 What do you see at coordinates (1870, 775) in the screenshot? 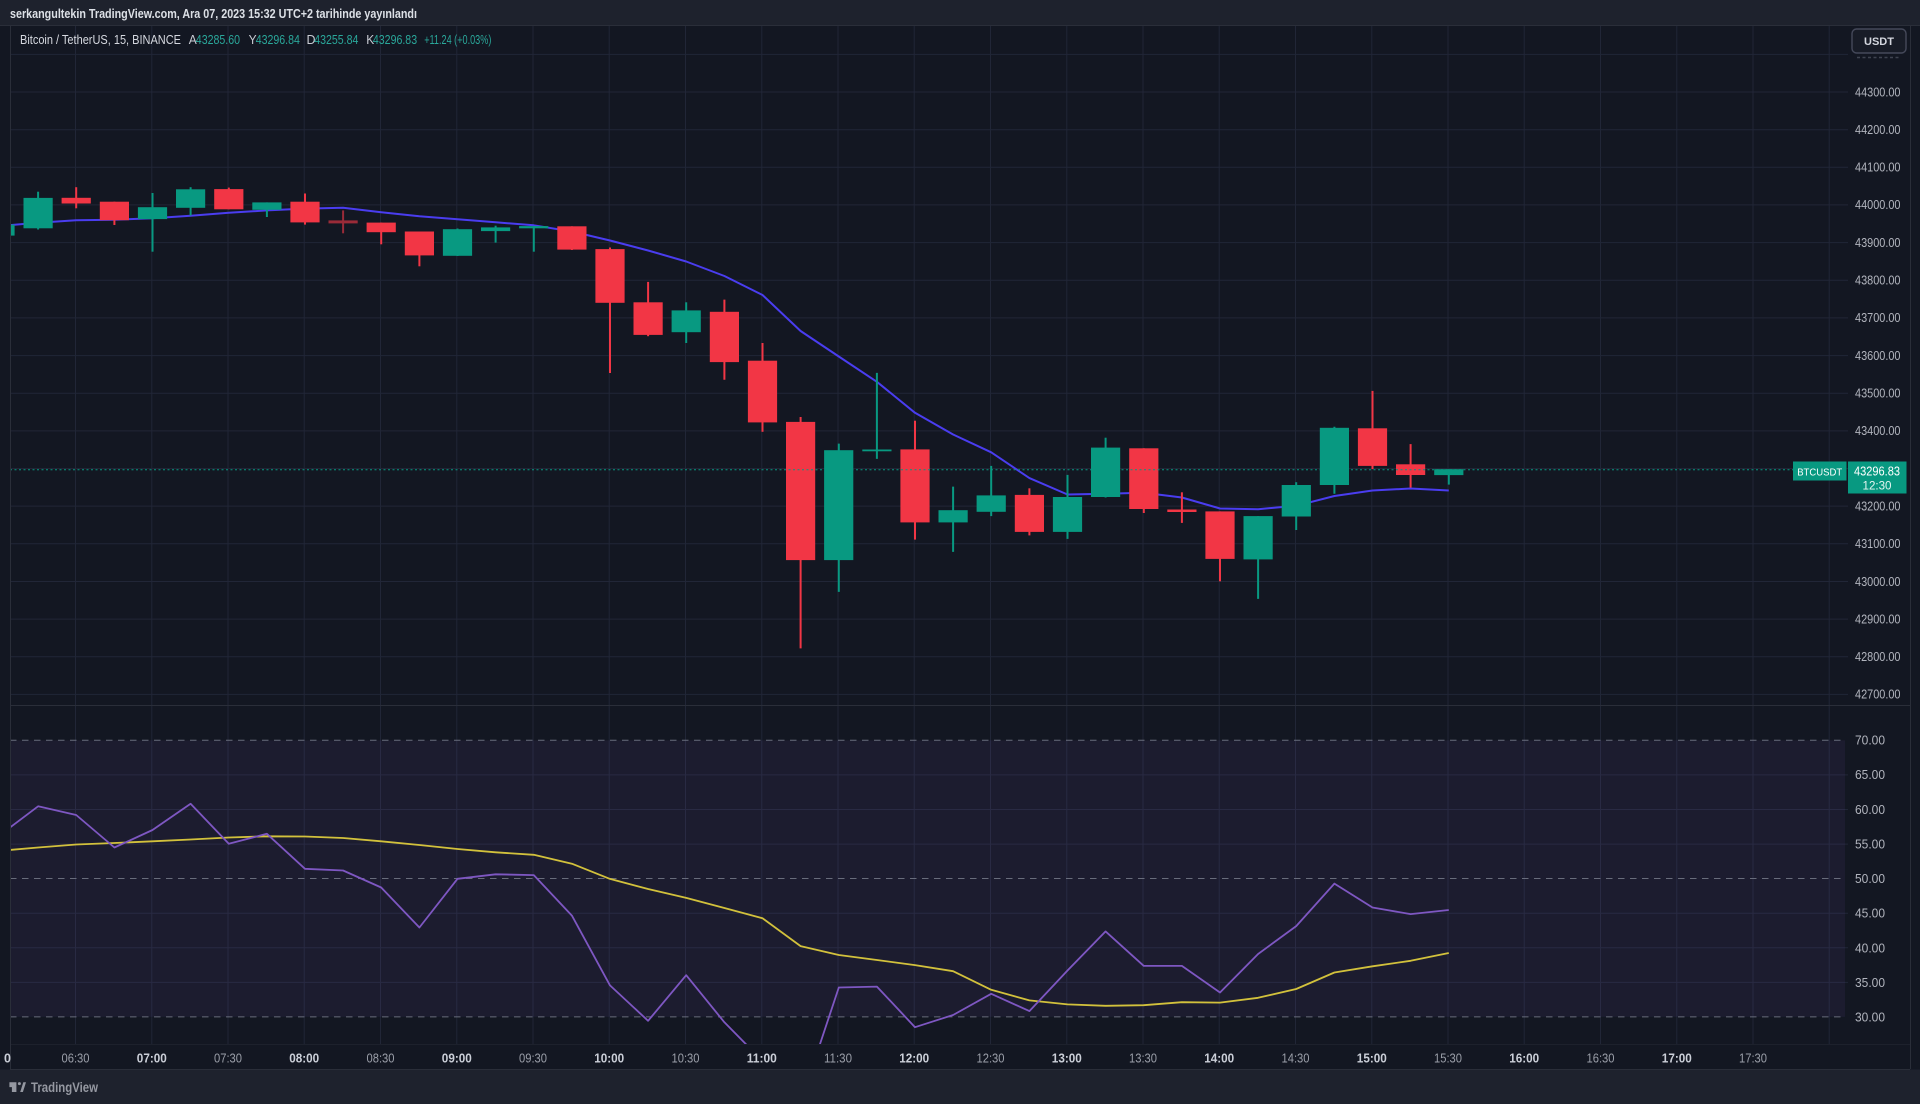
I see `svg-text: 65.00` at bounding box center [1870, 775].